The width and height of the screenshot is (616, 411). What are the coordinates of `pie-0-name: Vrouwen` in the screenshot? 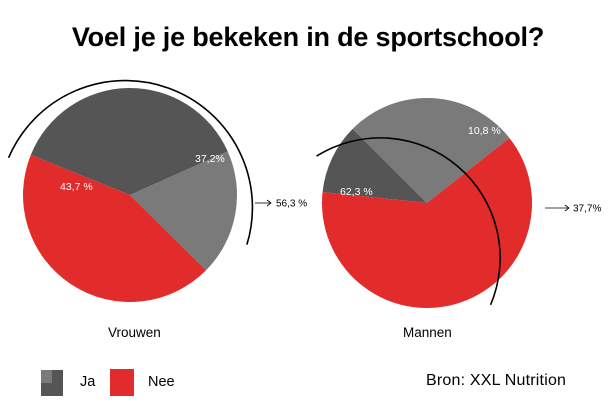 It's located at (134, 332).